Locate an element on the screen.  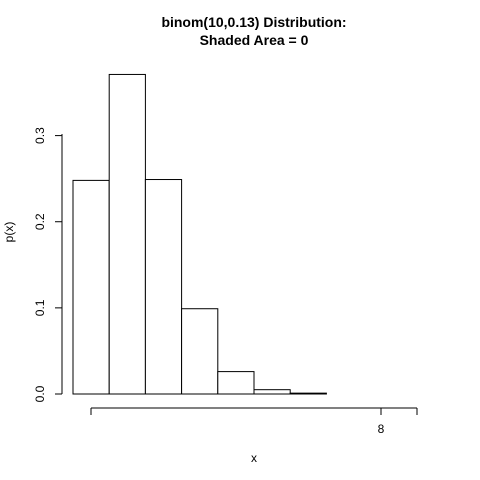
x-axis-label: x is located at coordinates (254, 458).